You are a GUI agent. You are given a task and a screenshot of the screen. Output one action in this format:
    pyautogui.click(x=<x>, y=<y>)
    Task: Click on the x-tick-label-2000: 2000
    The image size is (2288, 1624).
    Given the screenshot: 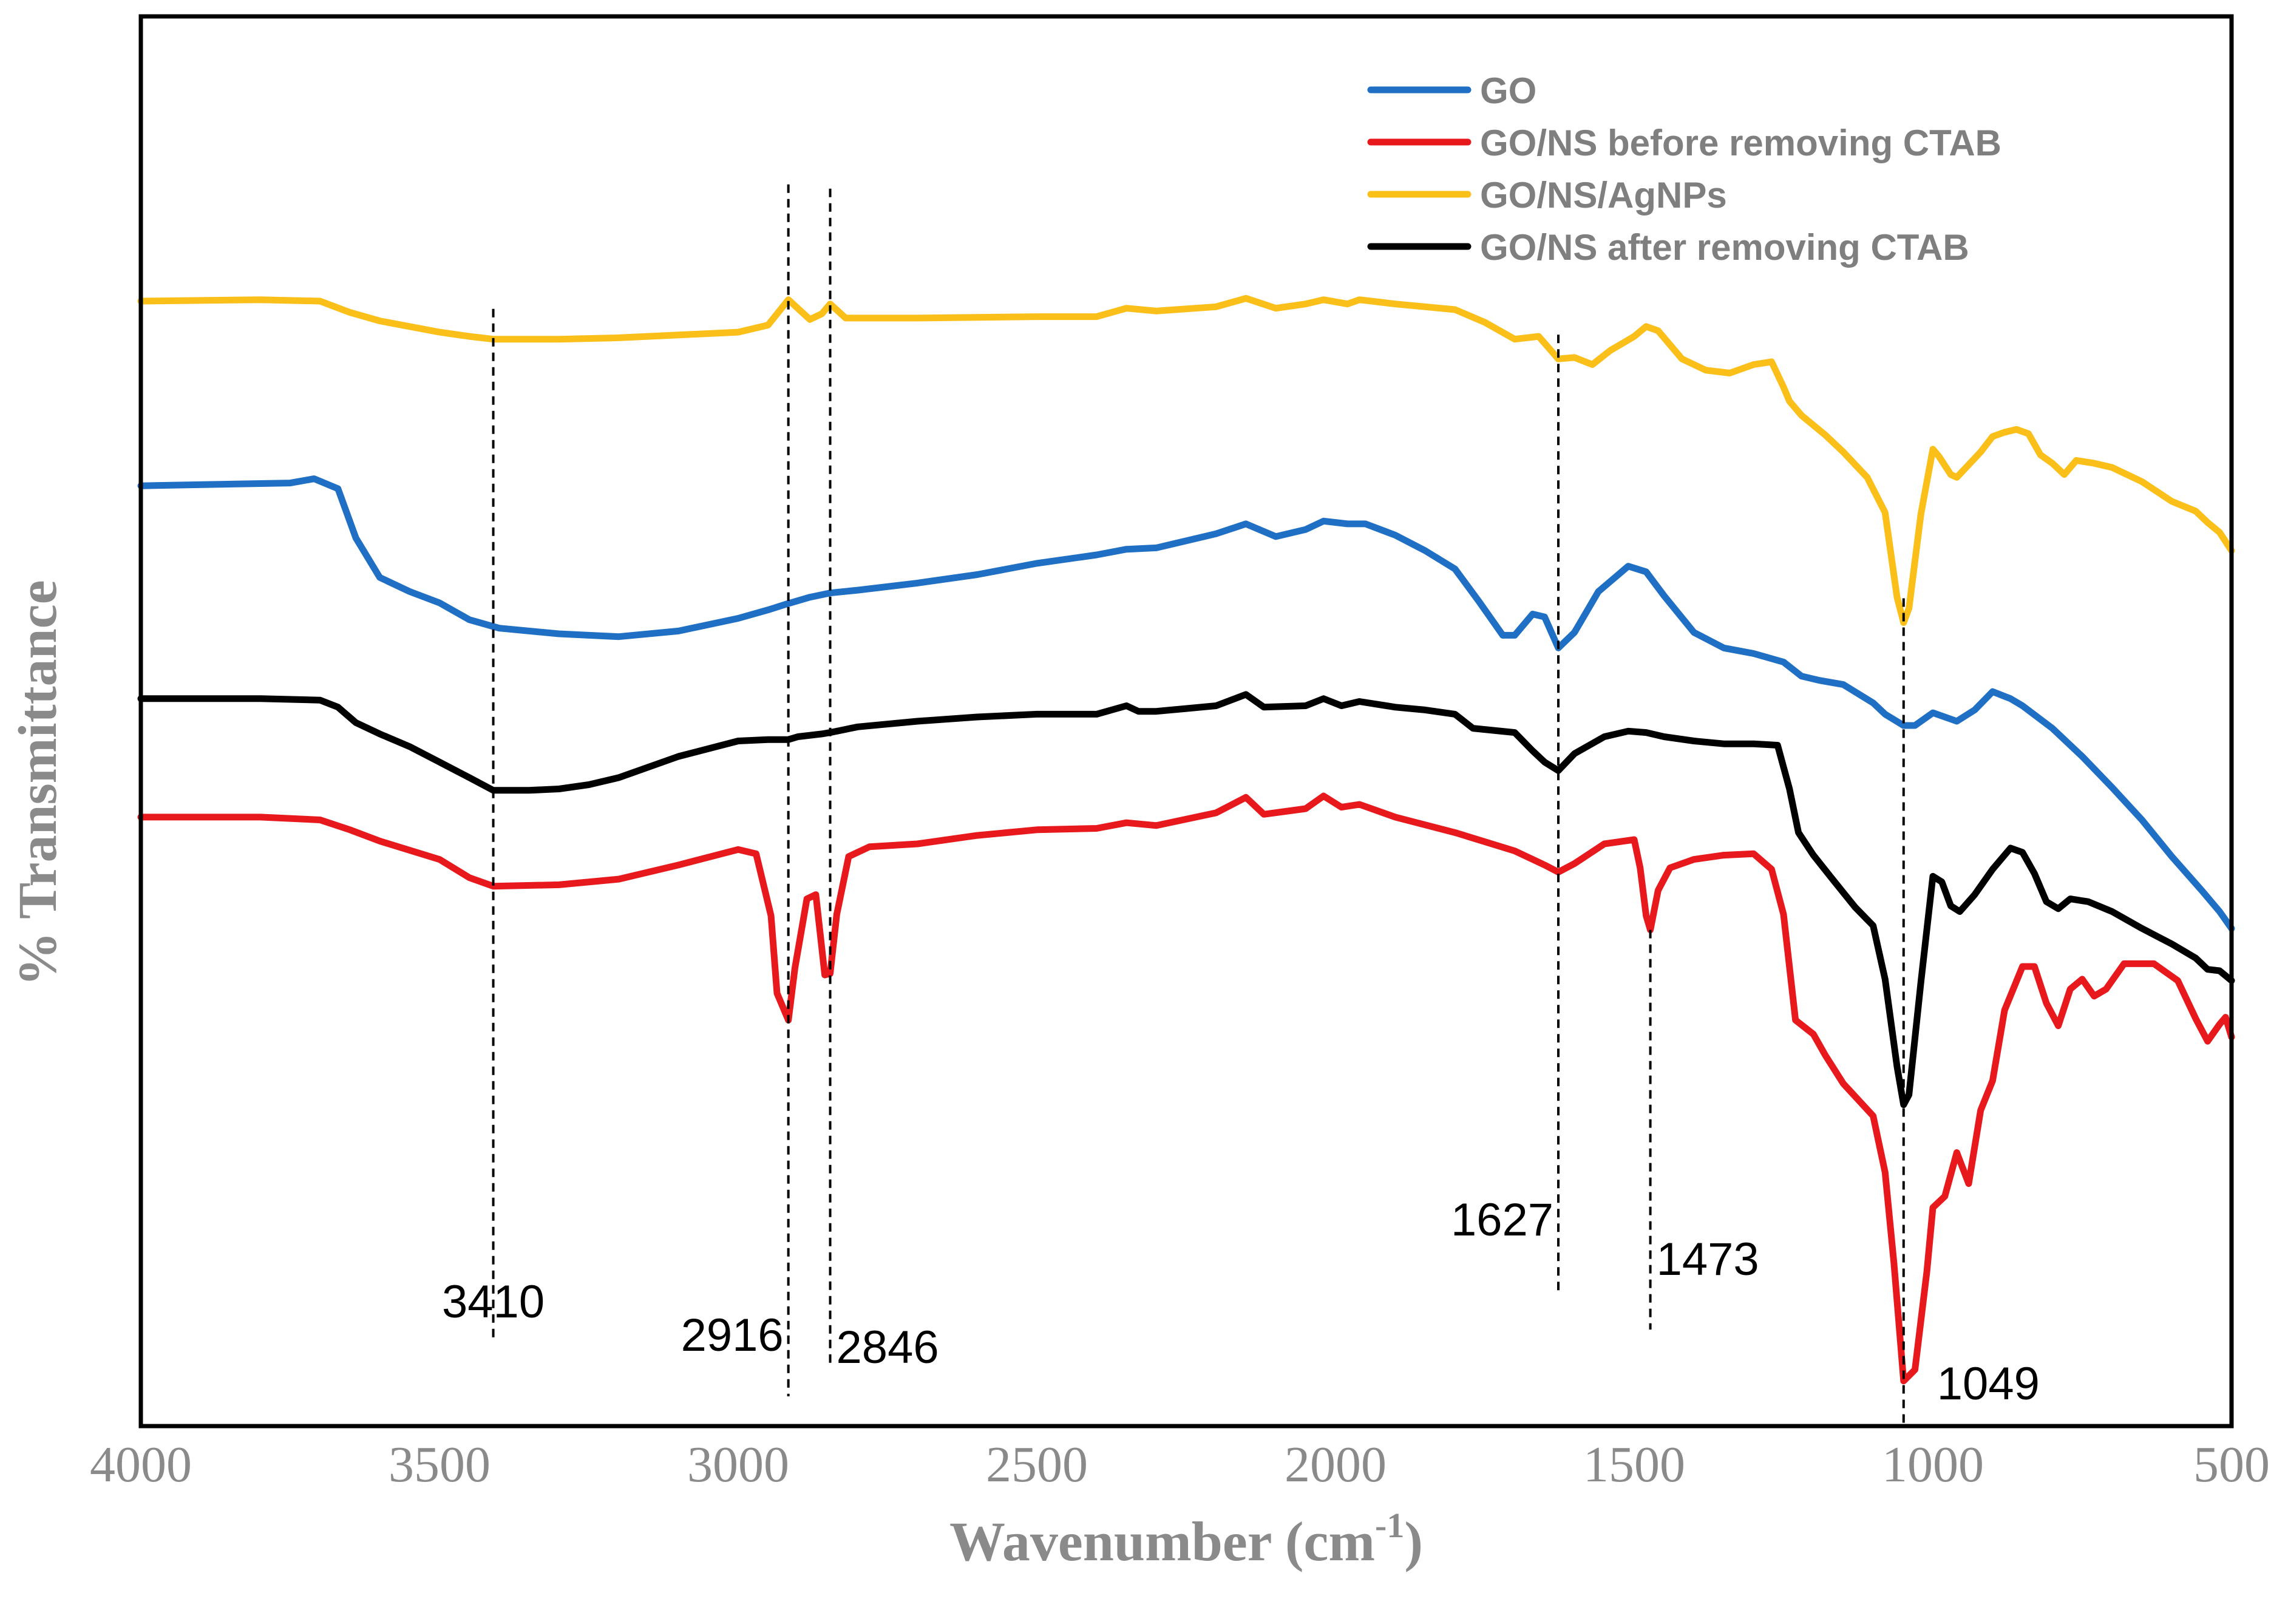 What is the action you would take?
    pyautogui.click(x=1336, y=1464)
    